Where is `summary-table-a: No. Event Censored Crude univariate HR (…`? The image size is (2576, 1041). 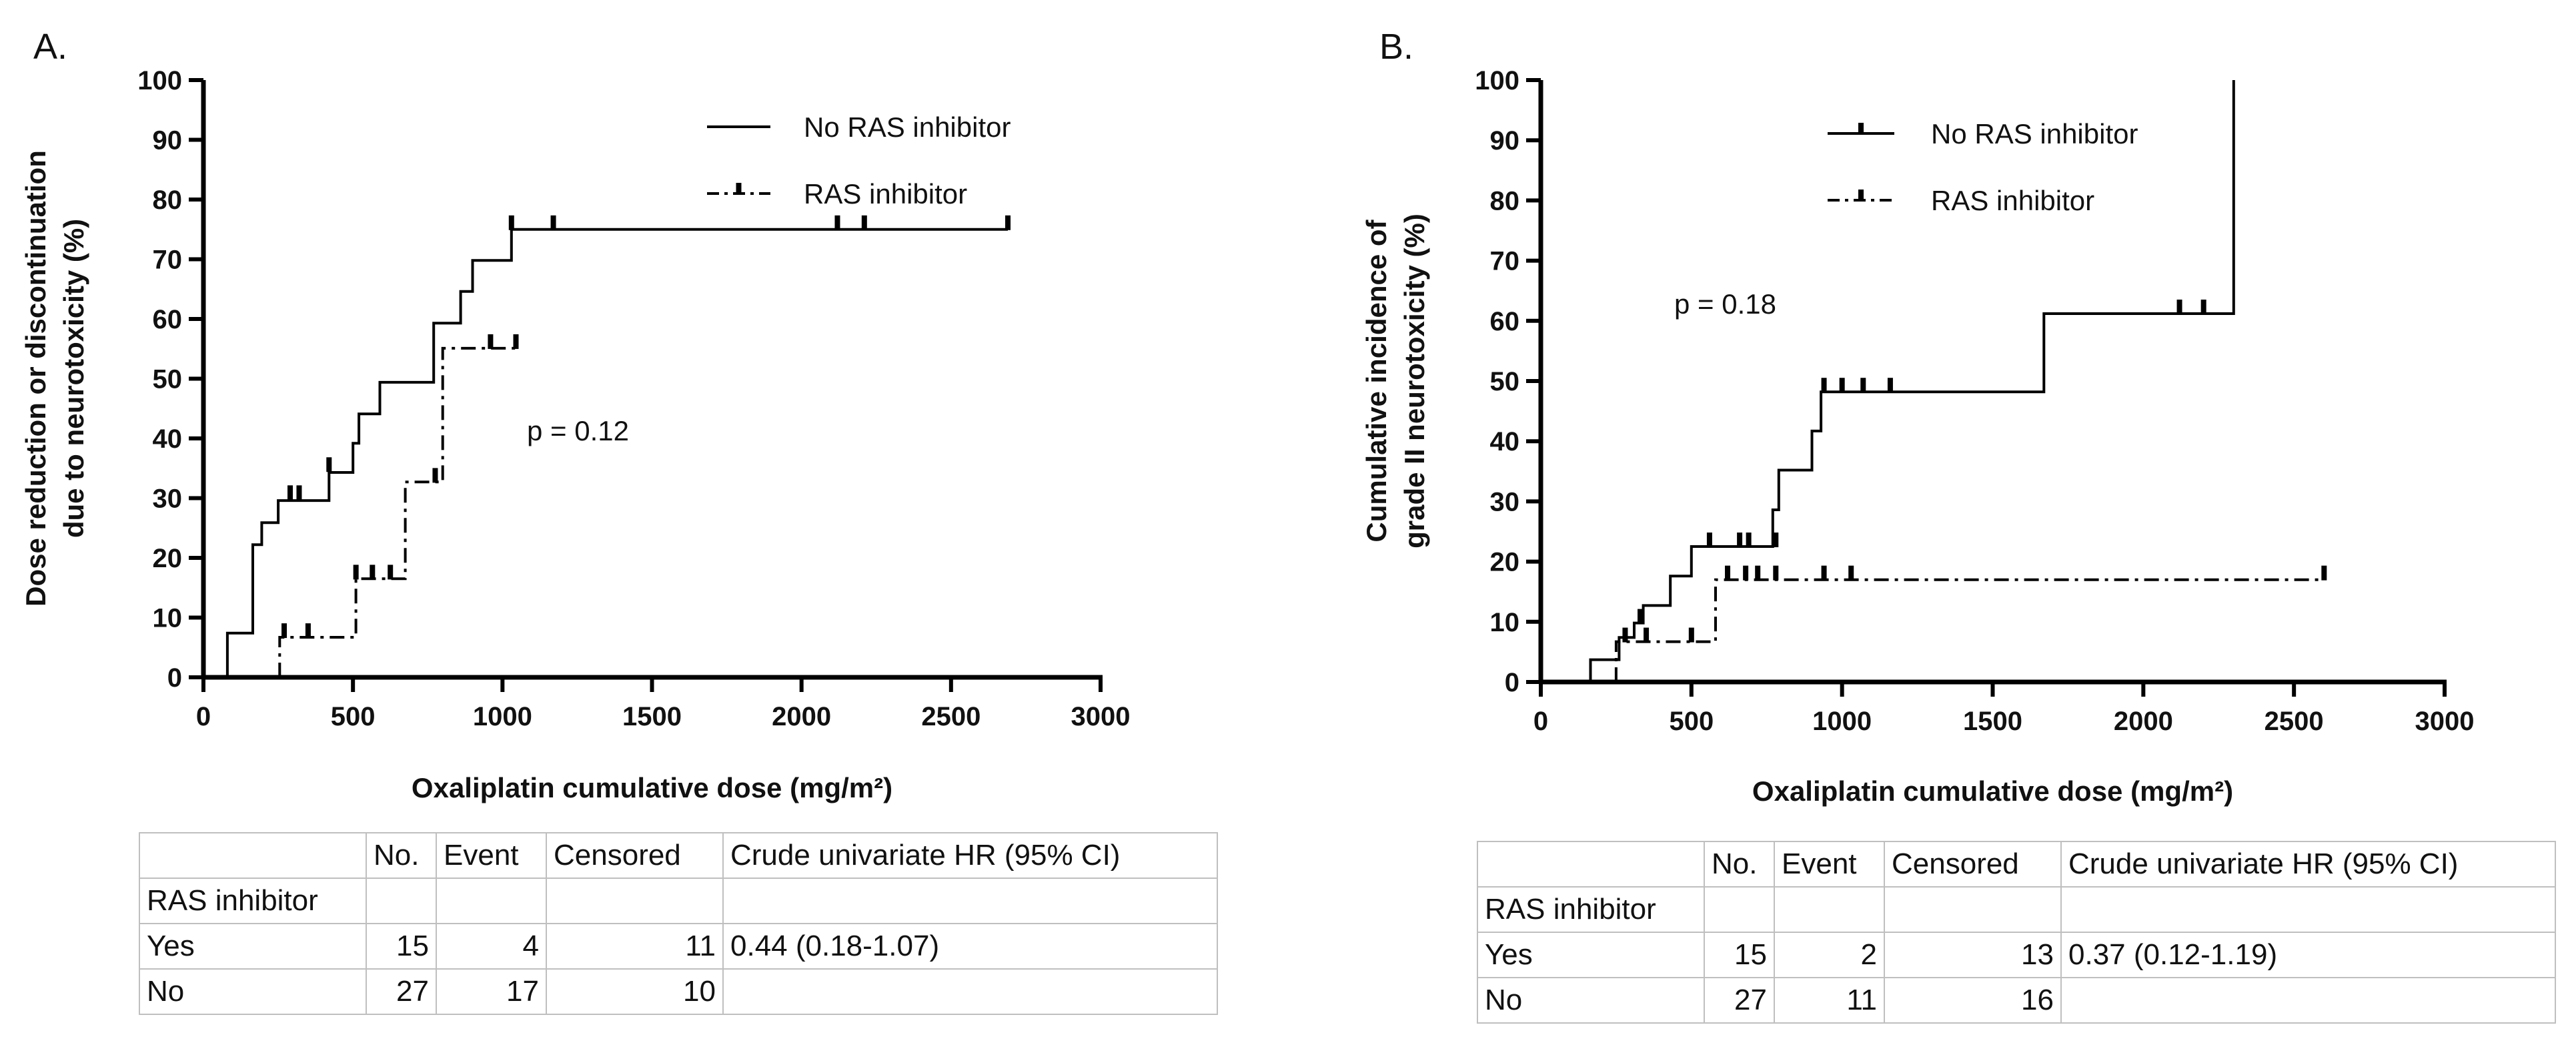
summary-table-a: No. Event Censored Crude univariate HR (… is located at coordinates (679, 924).